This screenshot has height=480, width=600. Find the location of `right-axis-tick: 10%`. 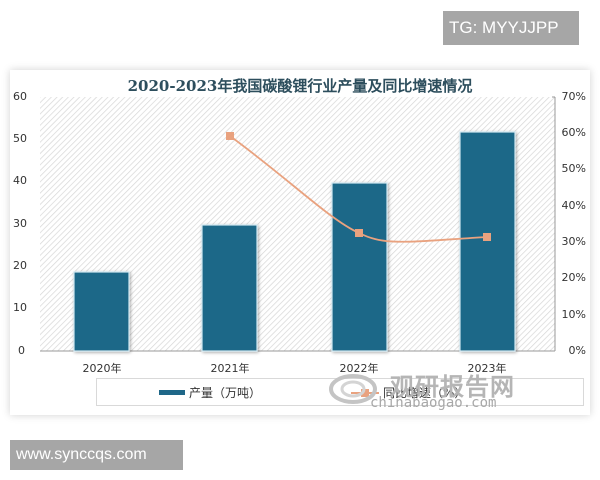

right-axis-tick: 10% is located at coordinates (573, 314).